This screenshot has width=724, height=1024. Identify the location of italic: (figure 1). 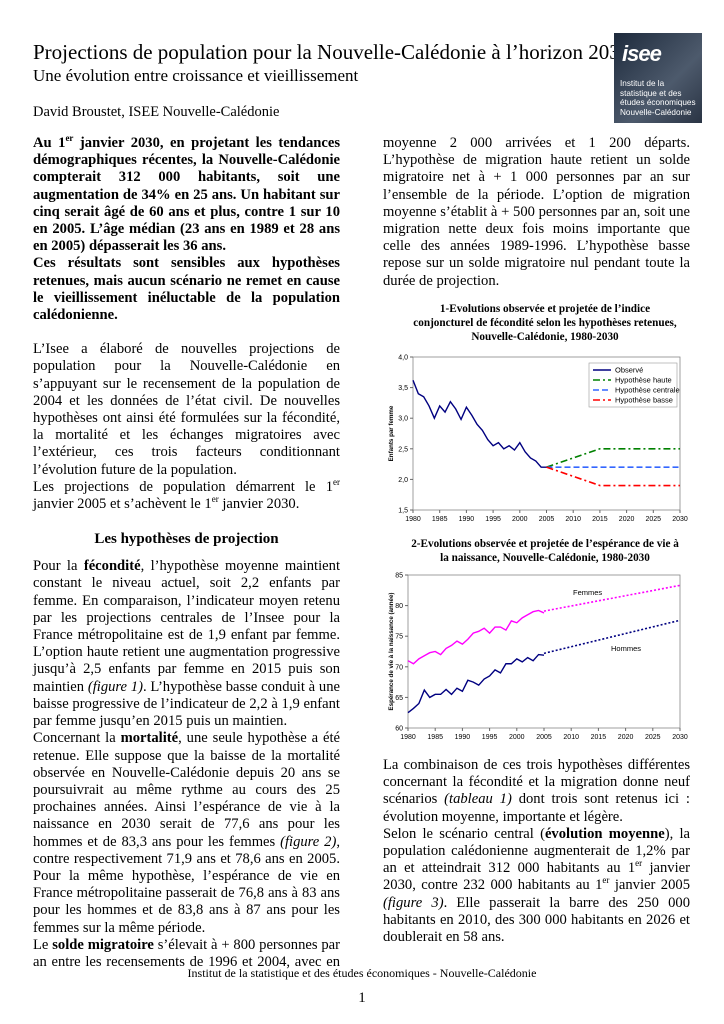
(115, 686).